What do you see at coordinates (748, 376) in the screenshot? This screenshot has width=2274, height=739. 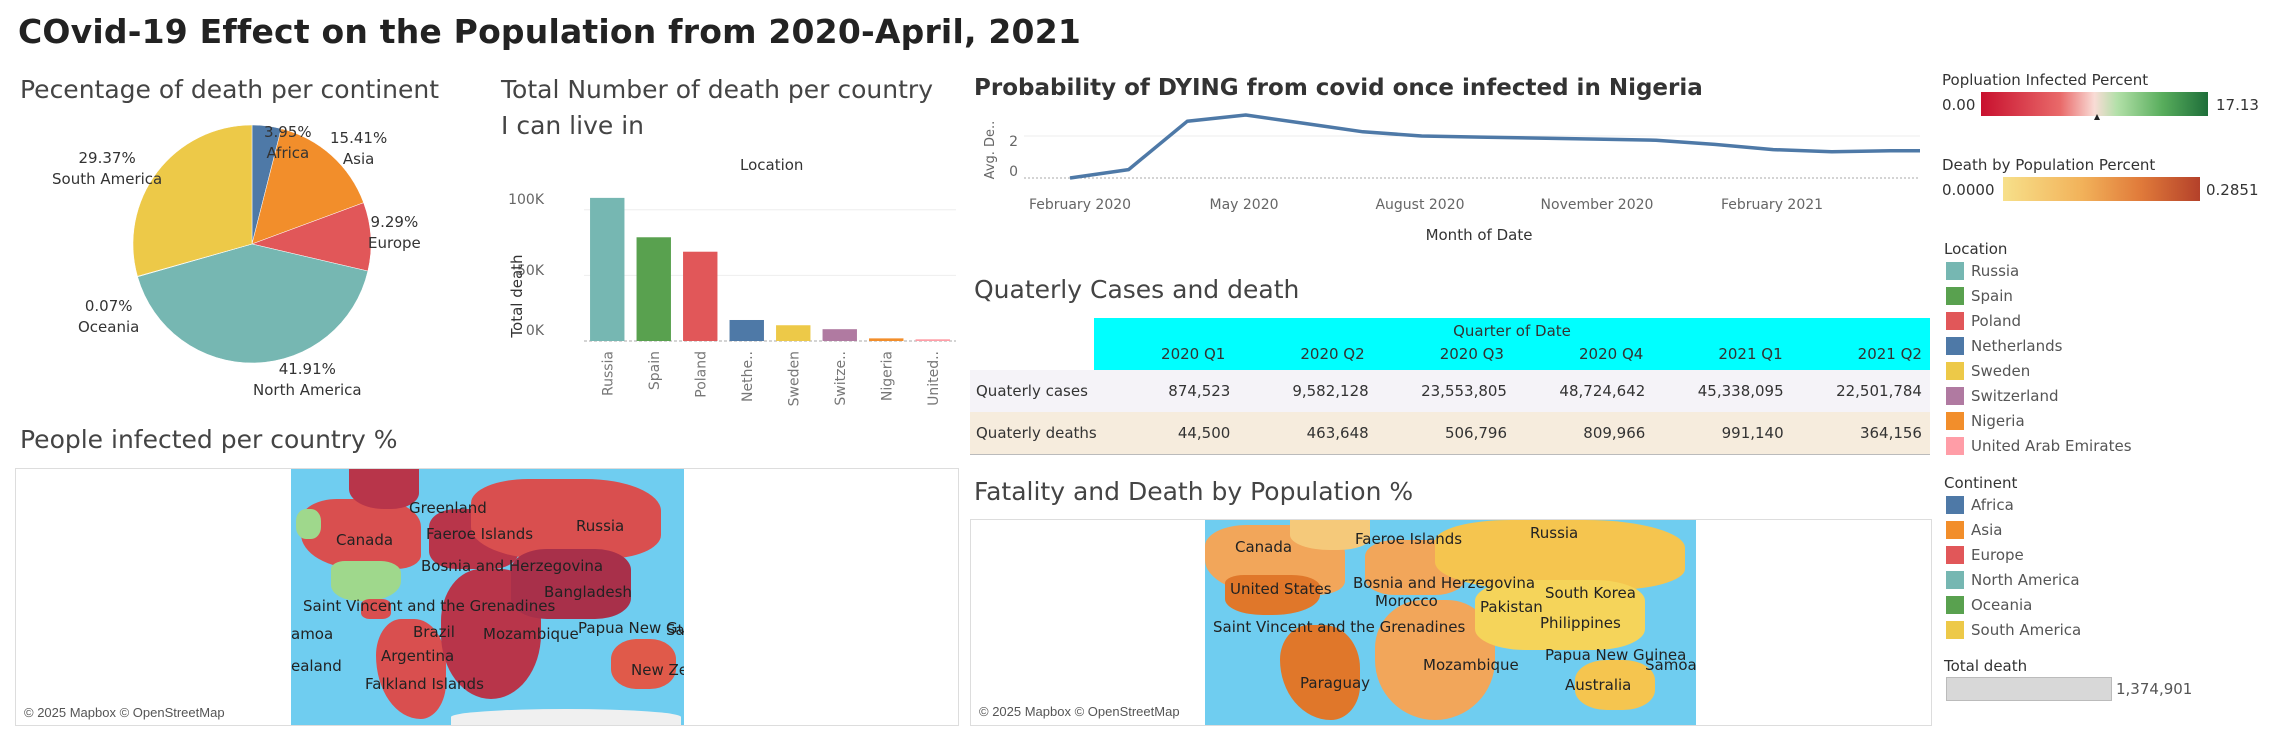 I see `bar-category-label: Nethe..` at bounding box center [748, 376].